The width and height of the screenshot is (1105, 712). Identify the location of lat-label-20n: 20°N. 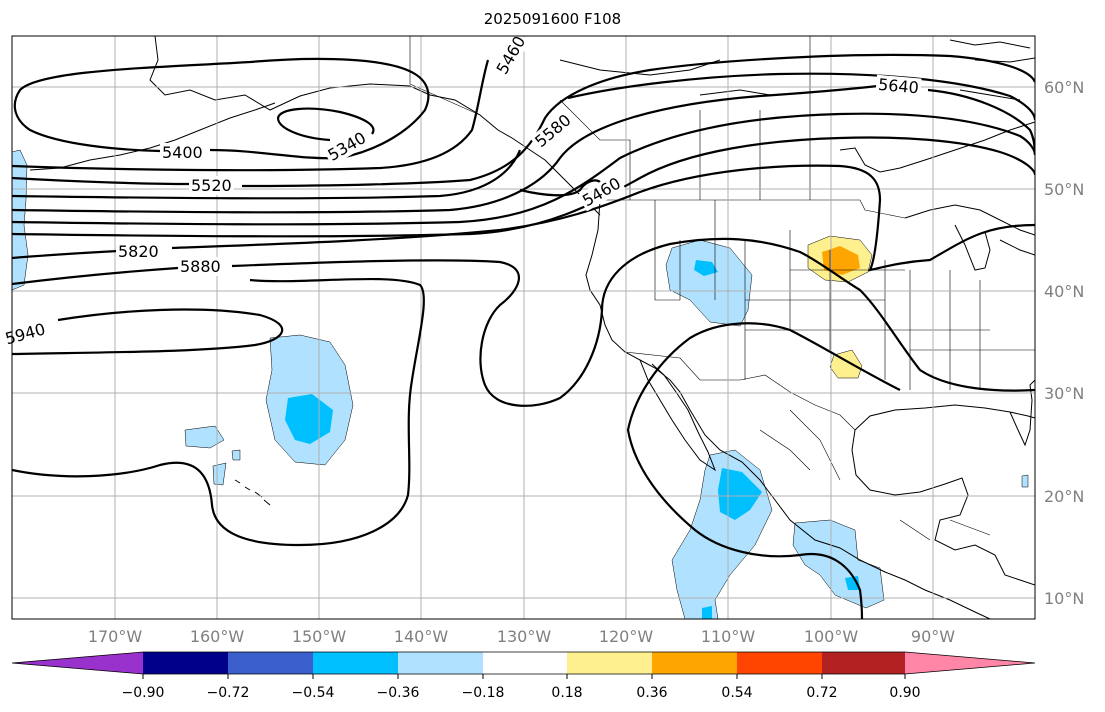
(1064, 496).